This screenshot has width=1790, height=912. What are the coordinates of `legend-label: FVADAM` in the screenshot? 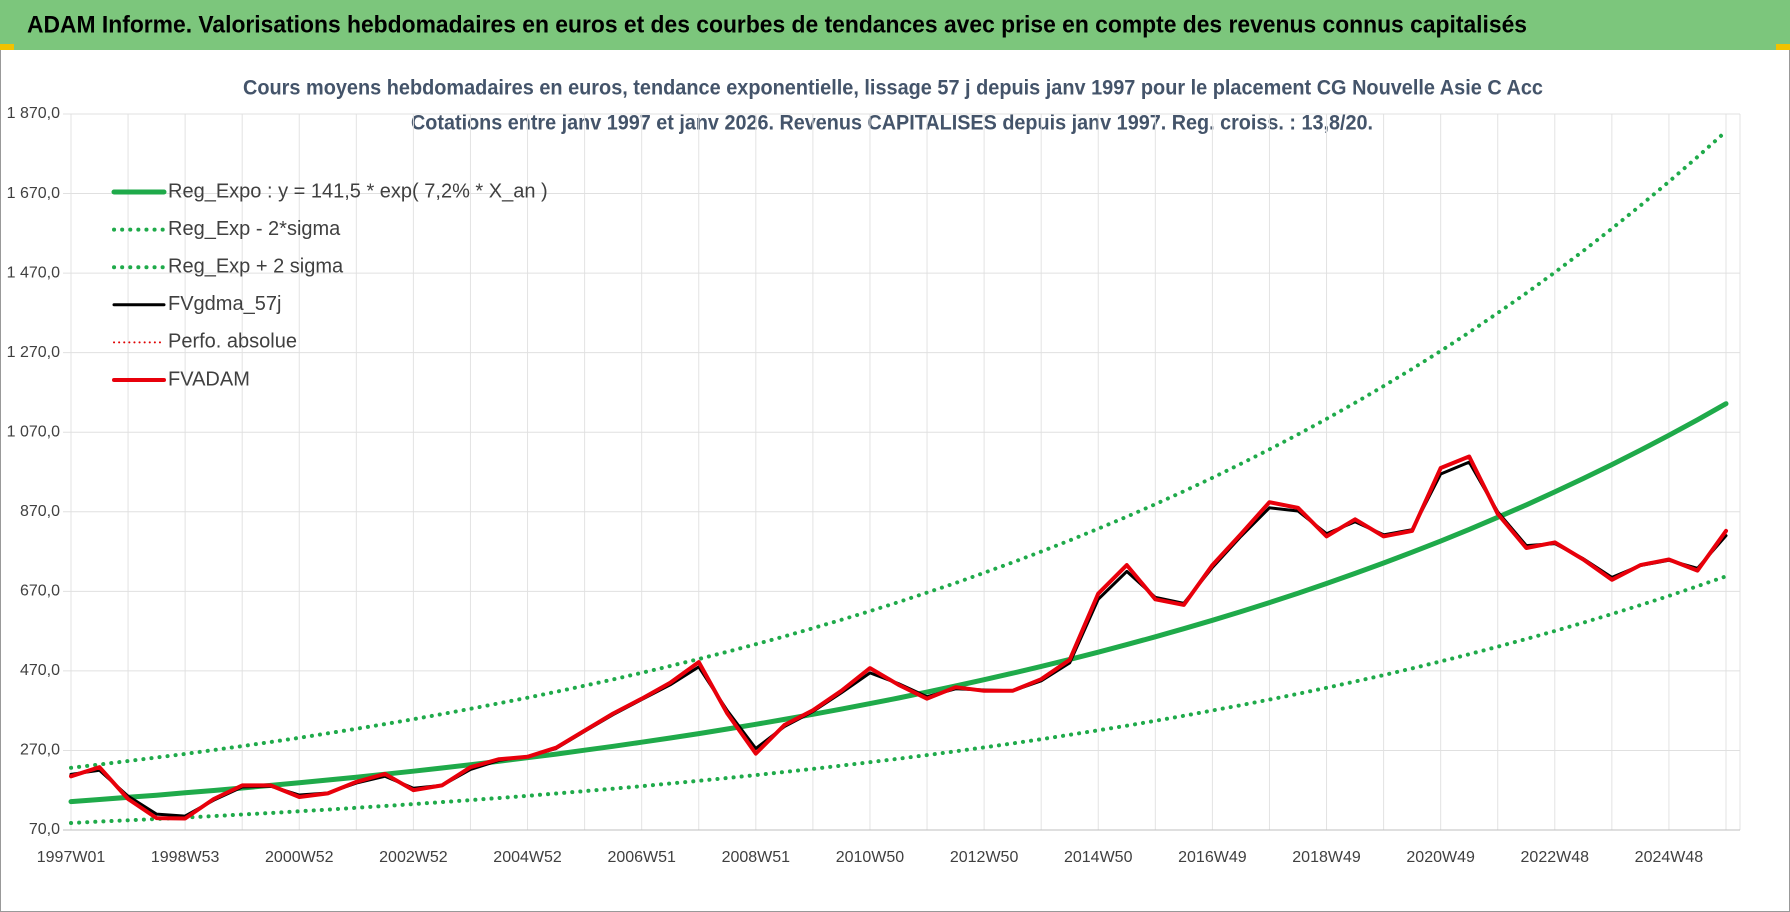 It's located at (209, 379).